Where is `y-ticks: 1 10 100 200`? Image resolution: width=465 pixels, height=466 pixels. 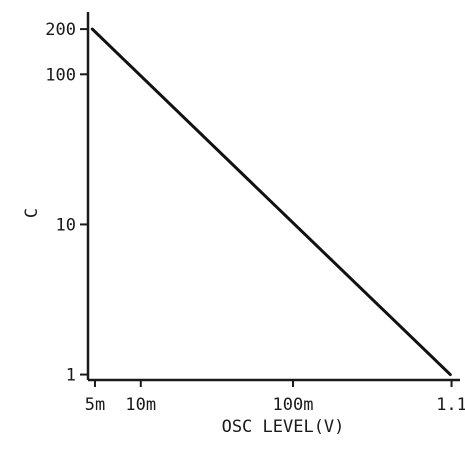
y-ticks: 1 10 100 200 is located at coordinates (66, 203).